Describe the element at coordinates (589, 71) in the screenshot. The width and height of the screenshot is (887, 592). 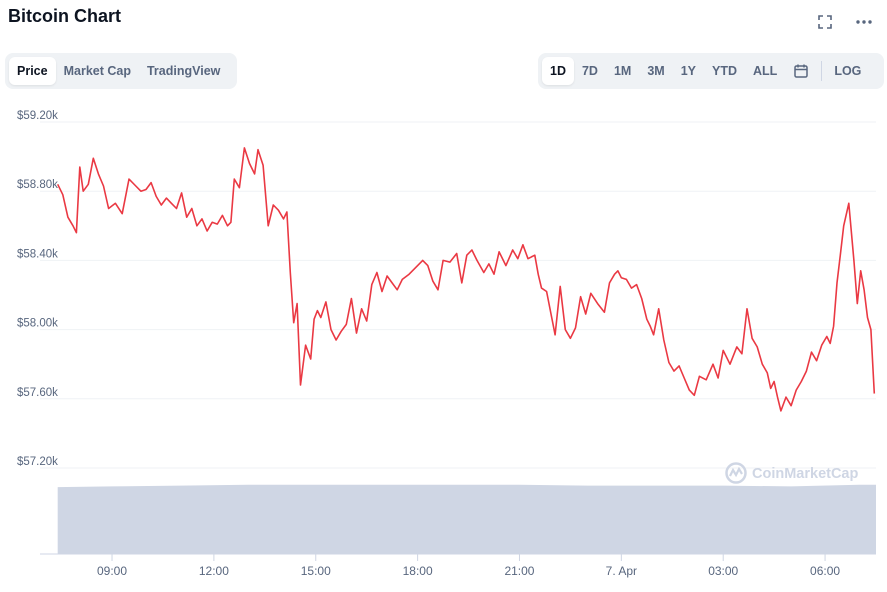
I see `range-7d: 7D` at that location.